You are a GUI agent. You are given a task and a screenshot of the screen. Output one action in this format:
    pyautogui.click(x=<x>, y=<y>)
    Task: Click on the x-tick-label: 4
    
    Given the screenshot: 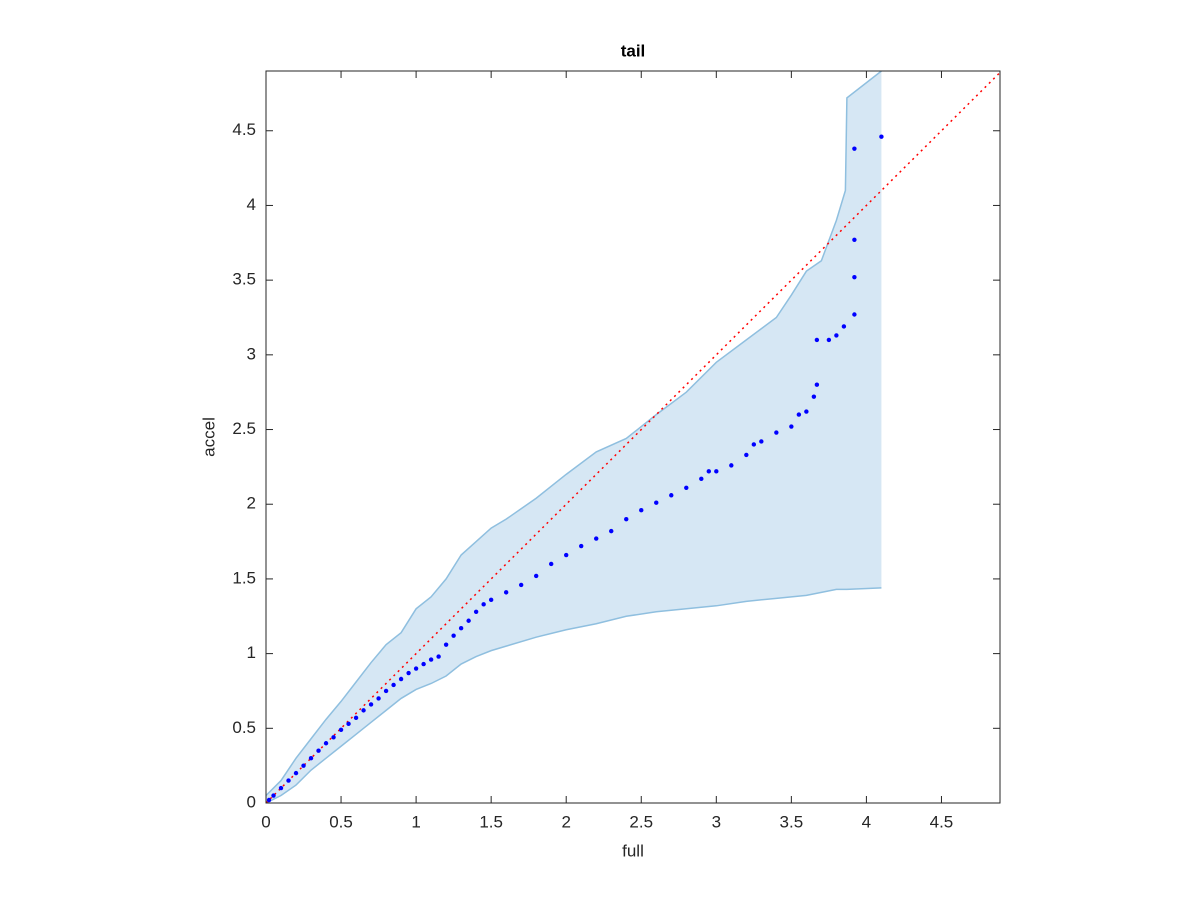 What is the action you would take?
    pyautogui.click(x=866, y=821)
    